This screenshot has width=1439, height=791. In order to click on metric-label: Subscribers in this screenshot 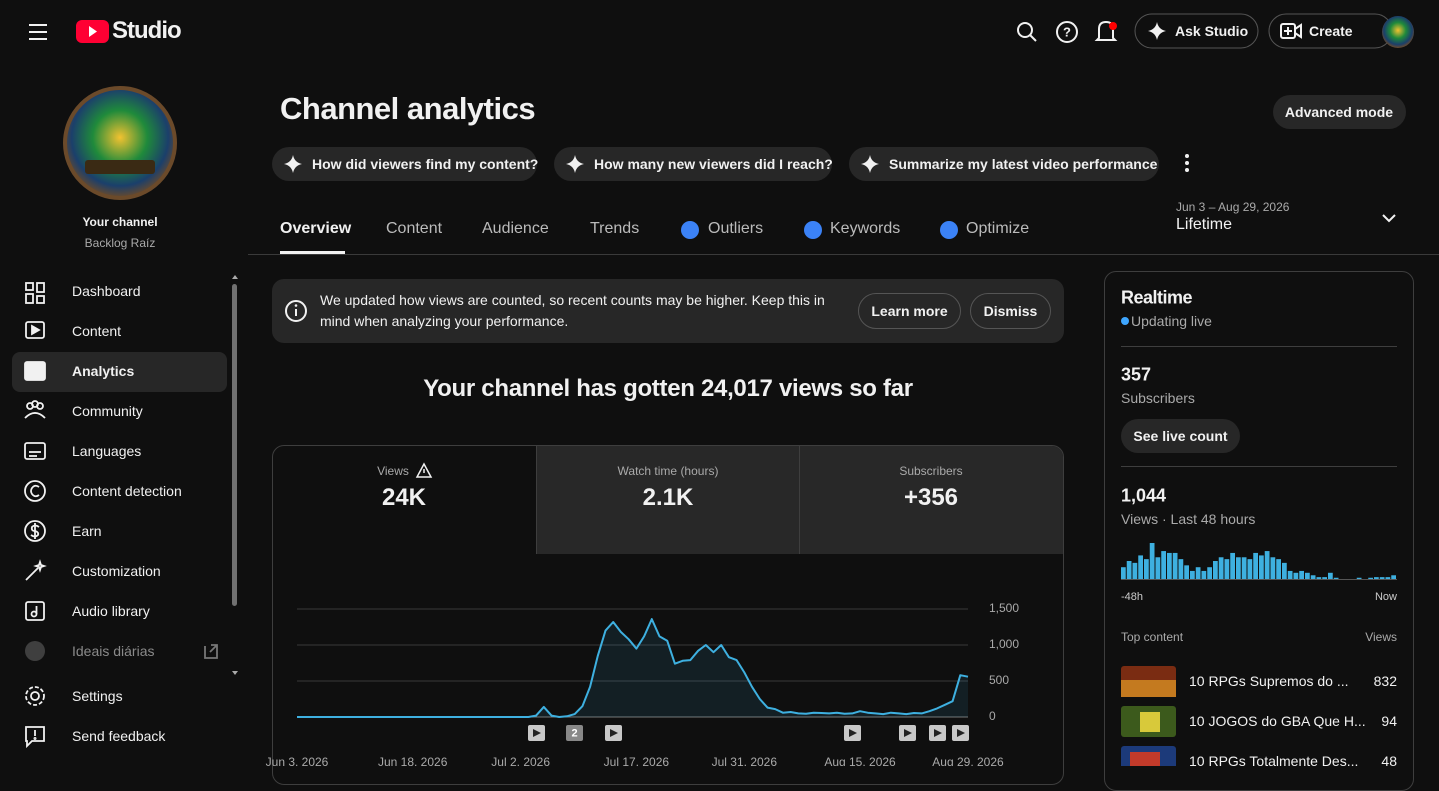, I will do `click(931, 471)`.